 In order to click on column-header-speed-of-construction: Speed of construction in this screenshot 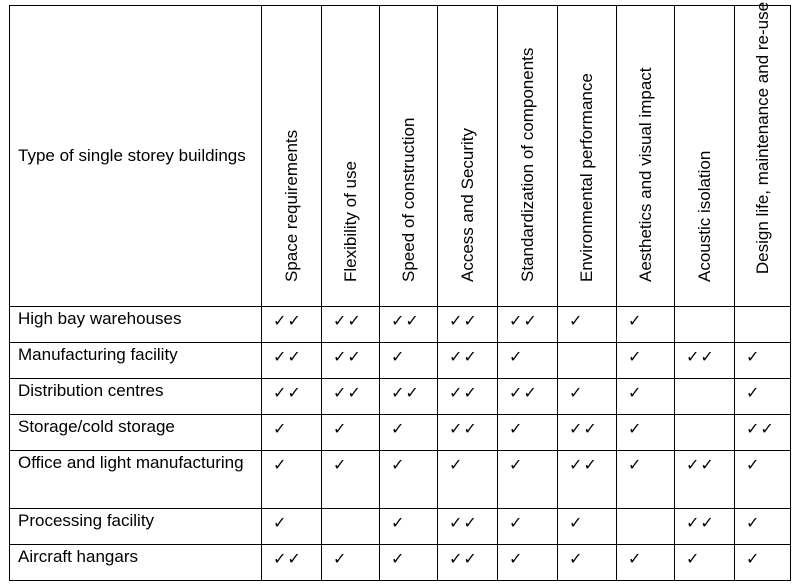, I will do `click(408, 156)`.